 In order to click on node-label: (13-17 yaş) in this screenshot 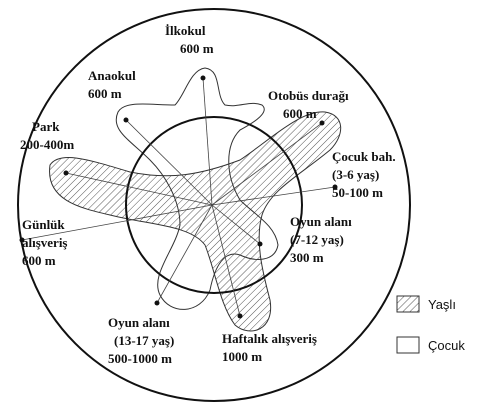, I will do `click(144, 340)`.